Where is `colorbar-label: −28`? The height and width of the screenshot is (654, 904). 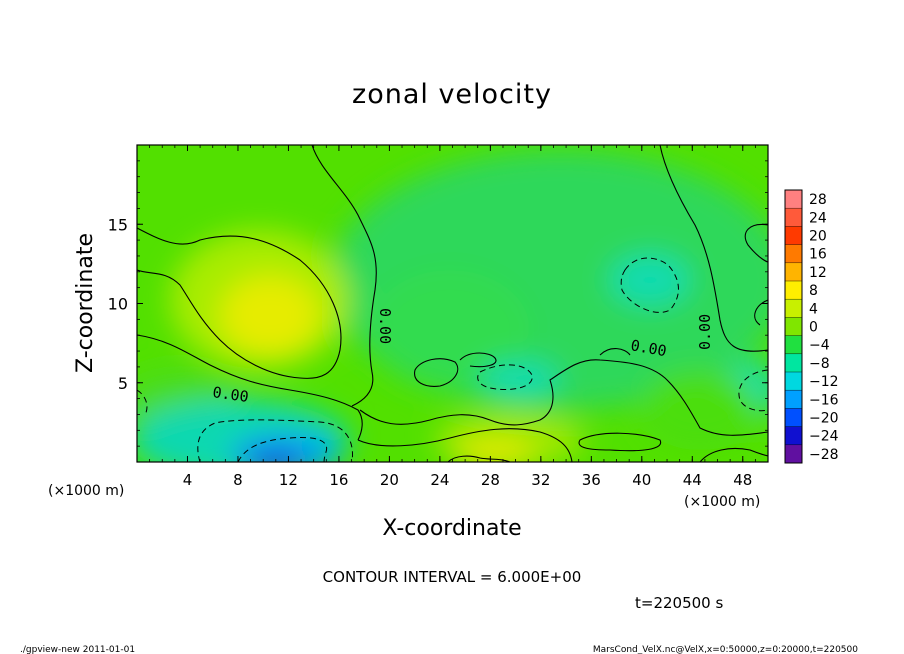 colorbar-label: −28 is located at coordinates (824, 455).